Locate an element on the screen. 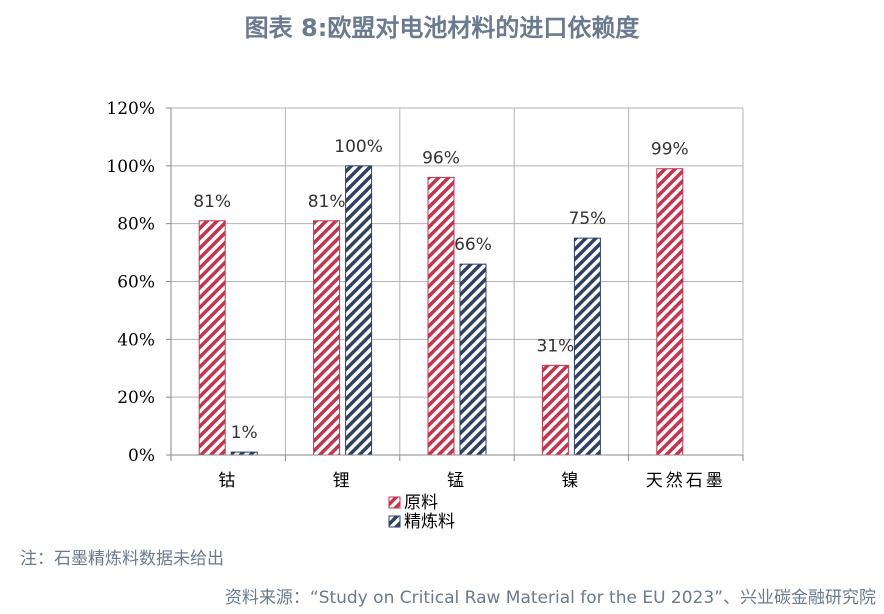  x-category-label: 钴 is located at coordinates (228, 481).